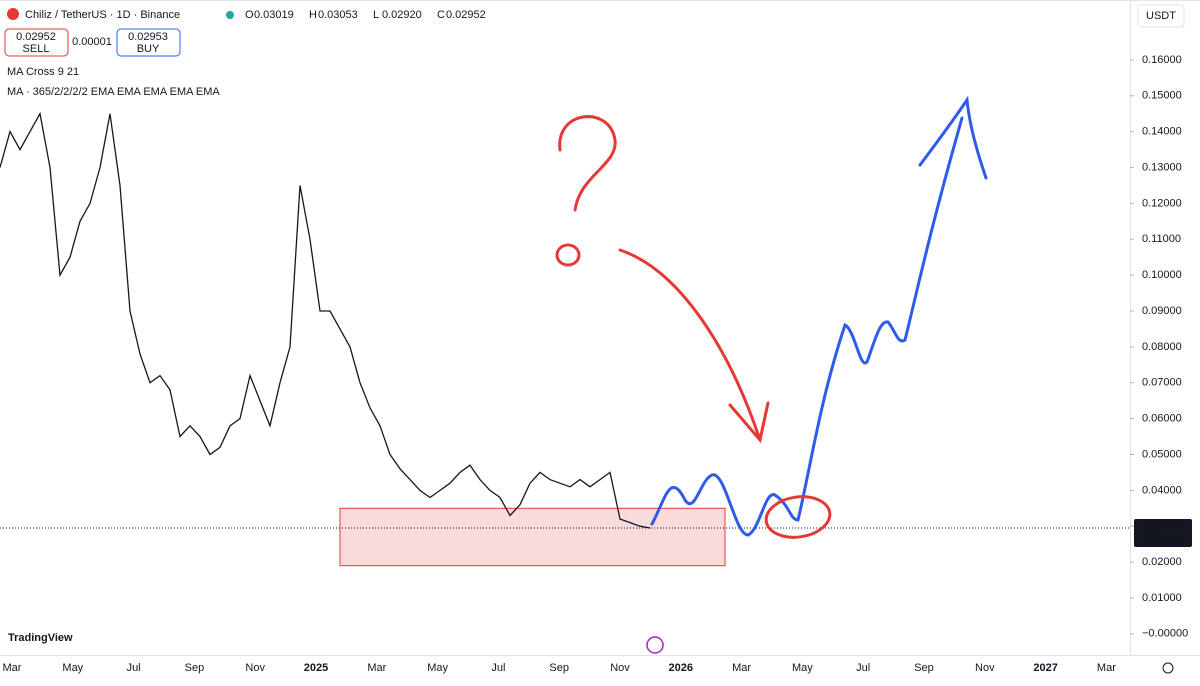 Image resolution: width=1200 pixels, height=686 pixels. I want to click on y-tick-label: 0.04000, so click(1162, 490).